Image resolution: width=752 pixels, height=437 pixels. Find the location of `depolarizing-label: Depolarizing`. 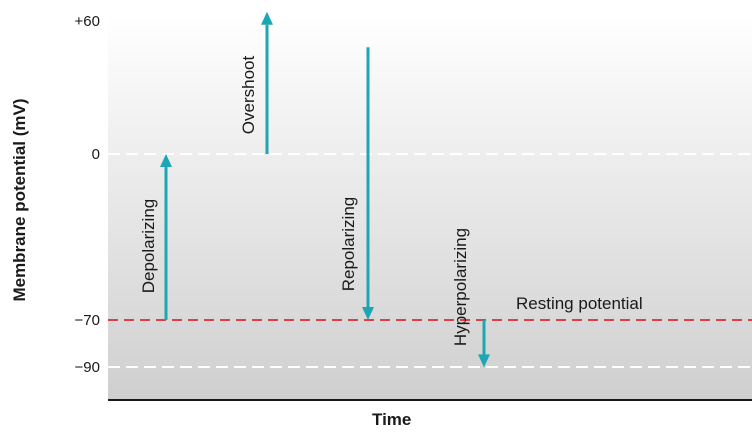

depolarizing-label: Depolarizing is located at coordinates (148, 246).